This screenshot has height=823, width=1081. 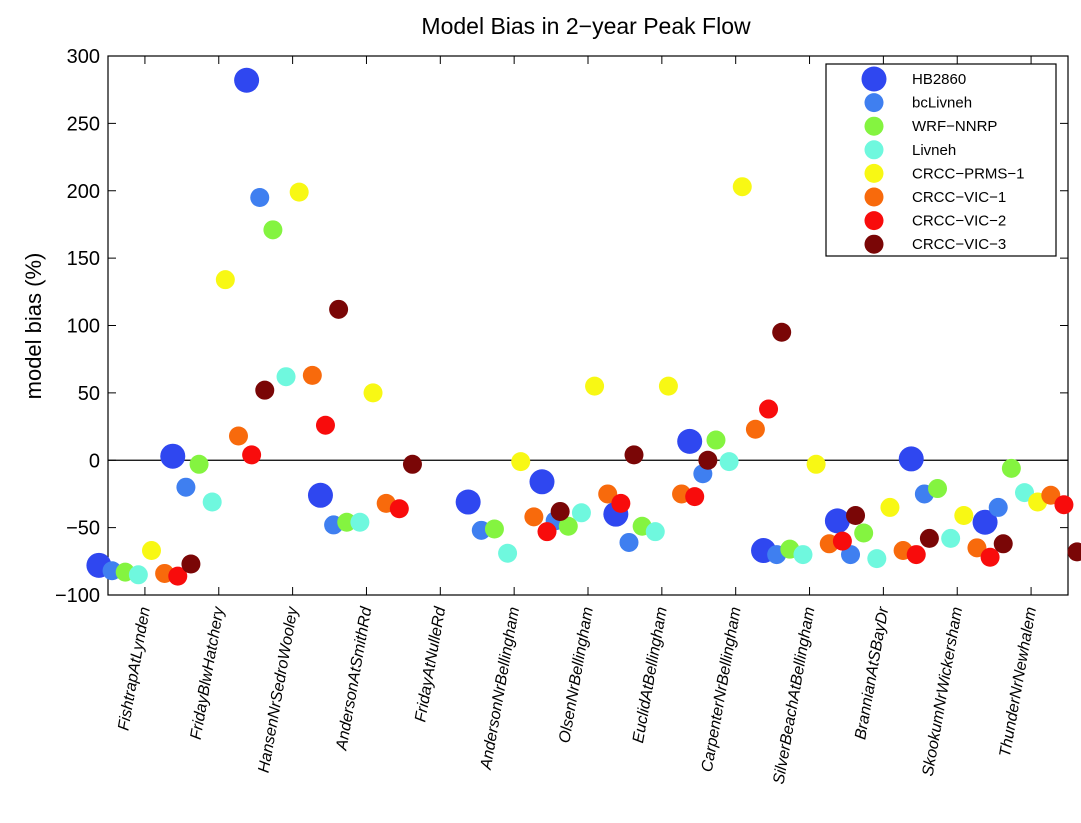 What do you see at coordinates (83, 192) in the screenshot?
I see `y-tick-label: 200` at bounding box center [83, 192].